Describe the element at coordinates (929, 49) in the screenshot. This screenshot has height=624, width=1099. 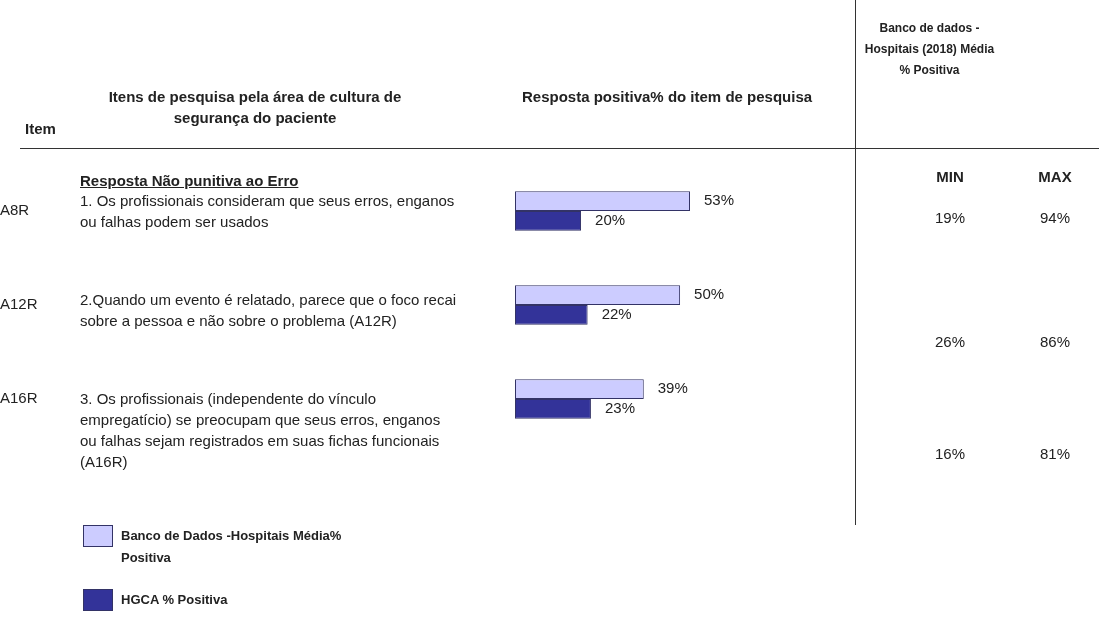
I see `text: Banco de dados - Hospitais (2018) Média % Positiva` at that location.